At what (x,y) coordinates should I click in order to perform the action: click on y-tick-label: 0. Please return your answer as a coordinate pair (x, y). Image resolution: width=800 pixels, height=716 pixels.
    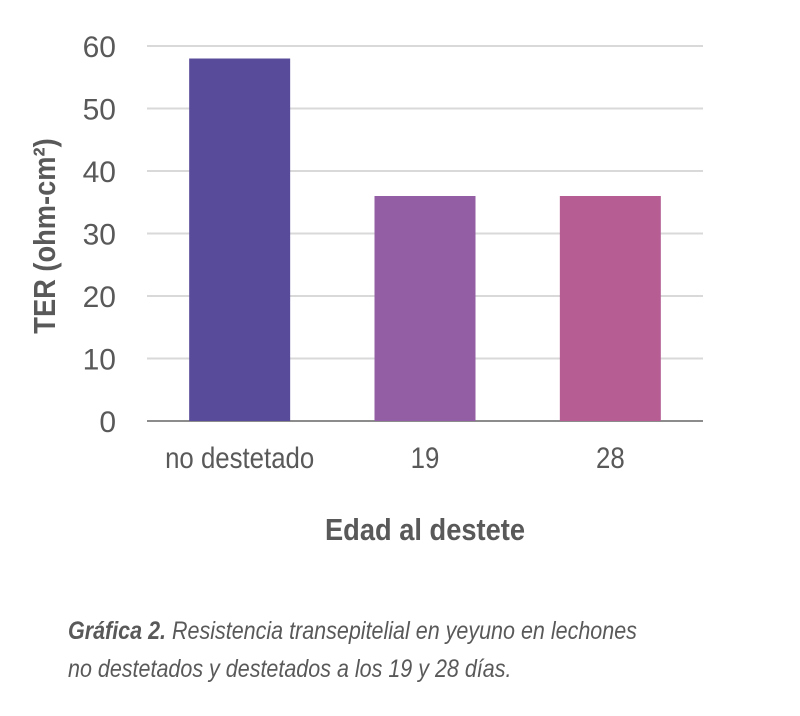
    Looking at the image, I should click on (107, 422).